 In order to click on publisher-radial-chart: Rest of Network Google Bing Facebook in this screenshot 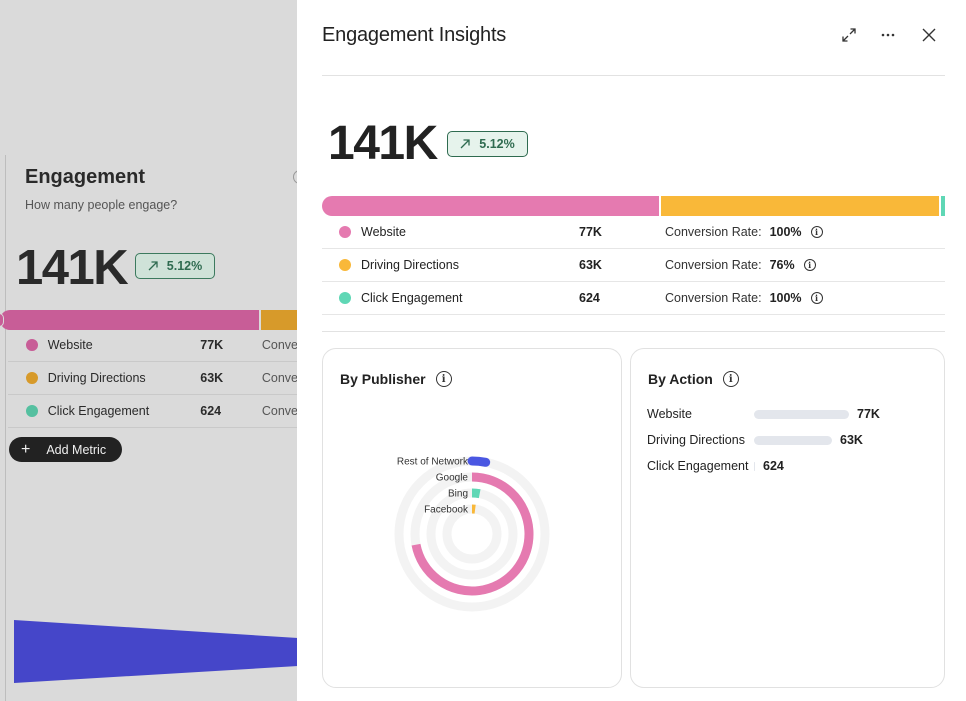, I will do `click(472, 534)`.